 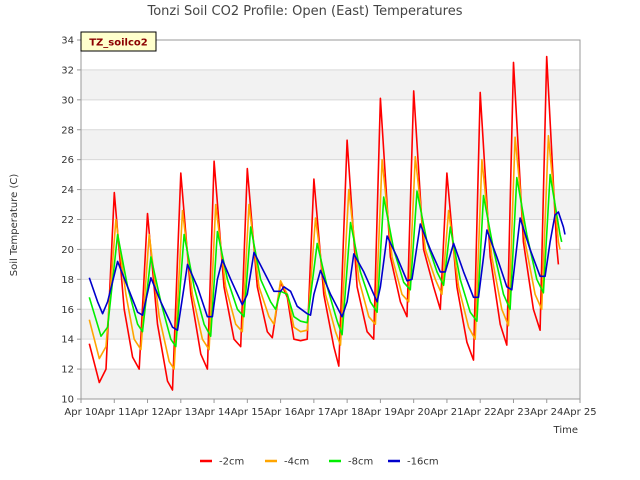 What do you see at coordinates (280, 412) in the screenshot?
I see `x-tick-label: Apr 16` at bounding box center [280, 412].